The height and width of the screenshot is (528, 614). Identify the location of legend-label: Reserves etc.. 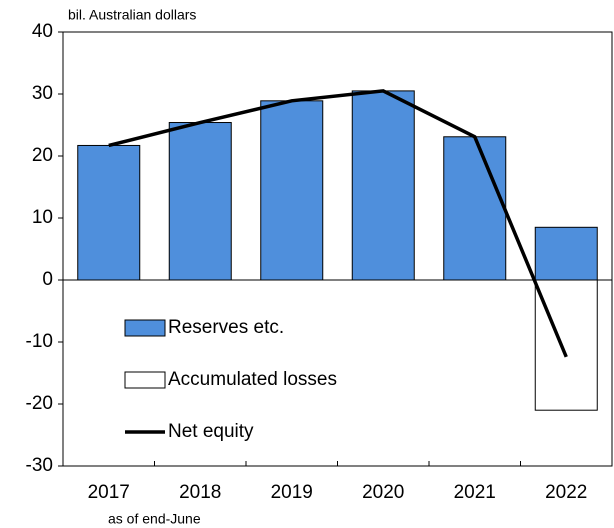
(226, 327).